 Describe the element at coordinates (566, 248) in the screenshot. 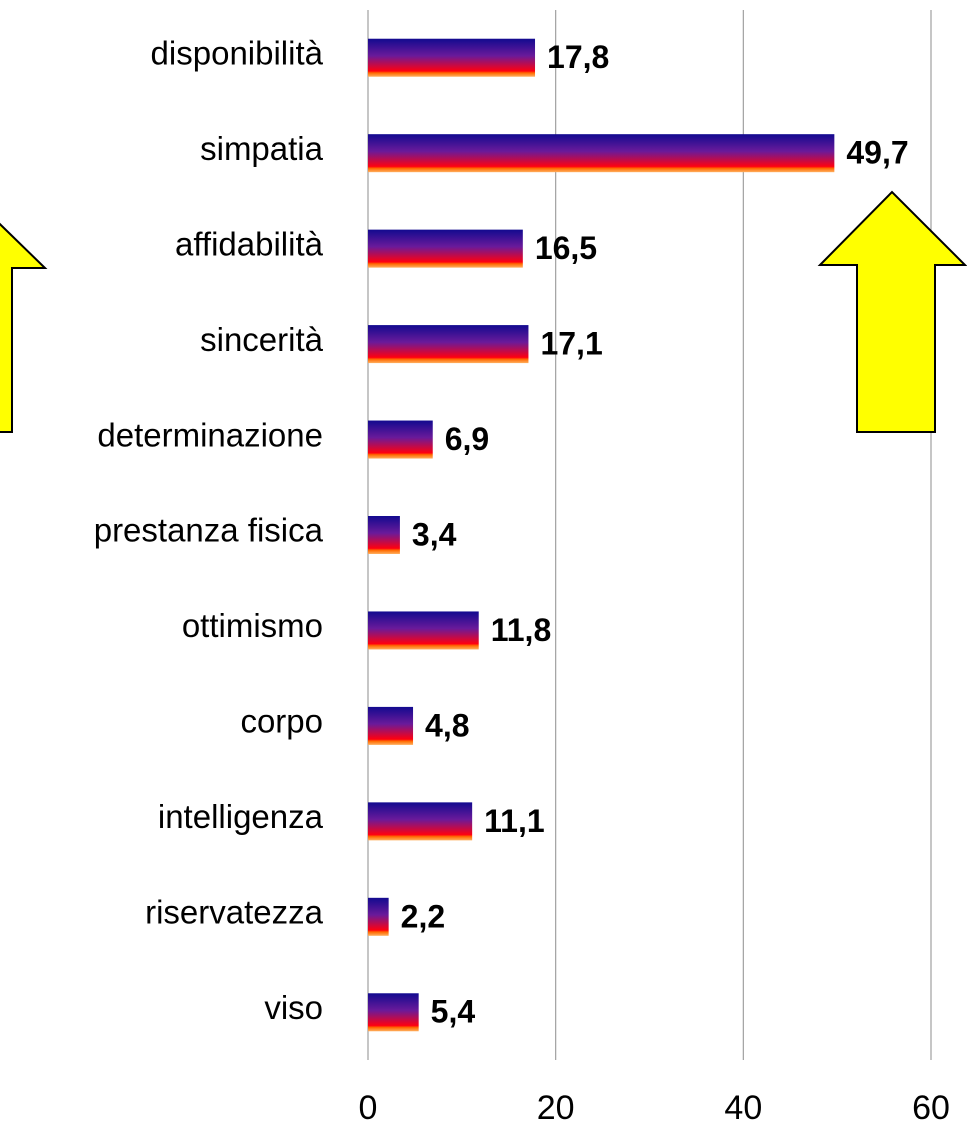

I see `value-label: 16,5` at that location.